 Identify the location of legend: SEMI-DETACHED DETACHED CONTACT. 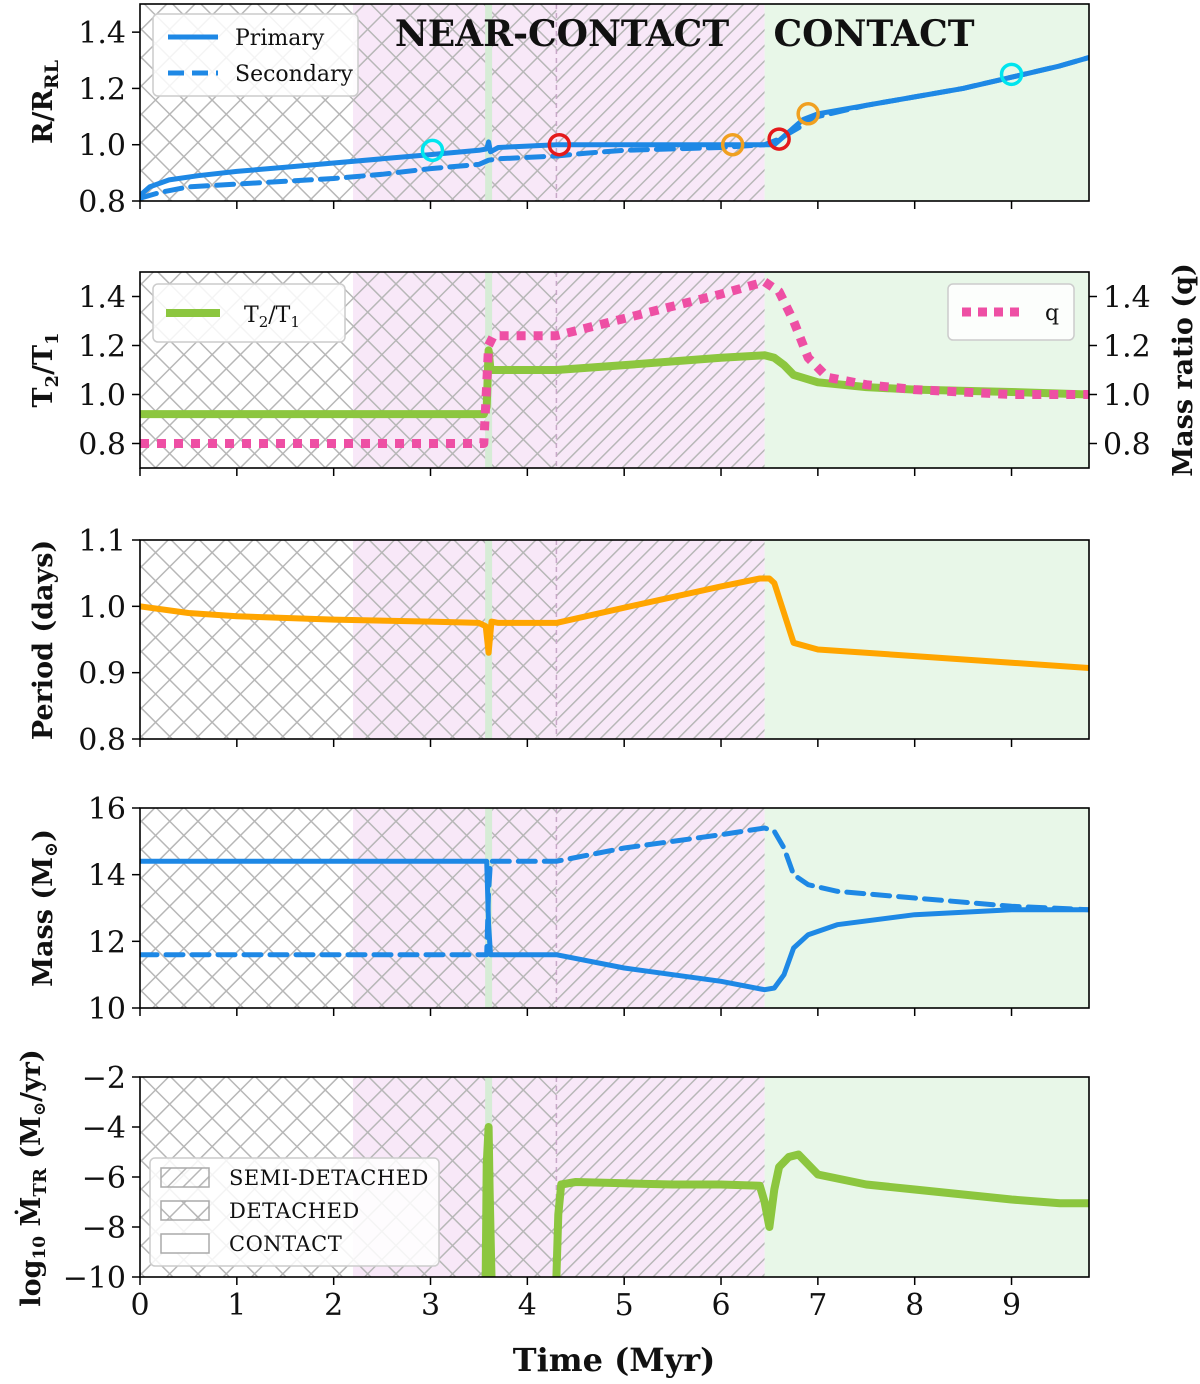
(294, 1212).